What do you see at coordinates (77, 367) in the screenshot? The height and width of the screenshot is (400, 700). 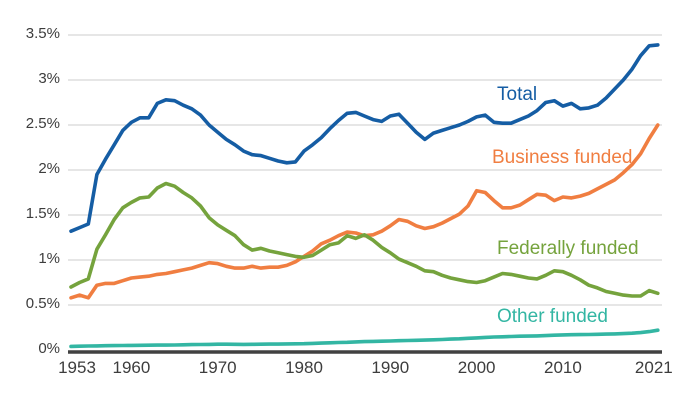 I see `x-axis-tick-label: 1953` at bounding box center [77, 367].